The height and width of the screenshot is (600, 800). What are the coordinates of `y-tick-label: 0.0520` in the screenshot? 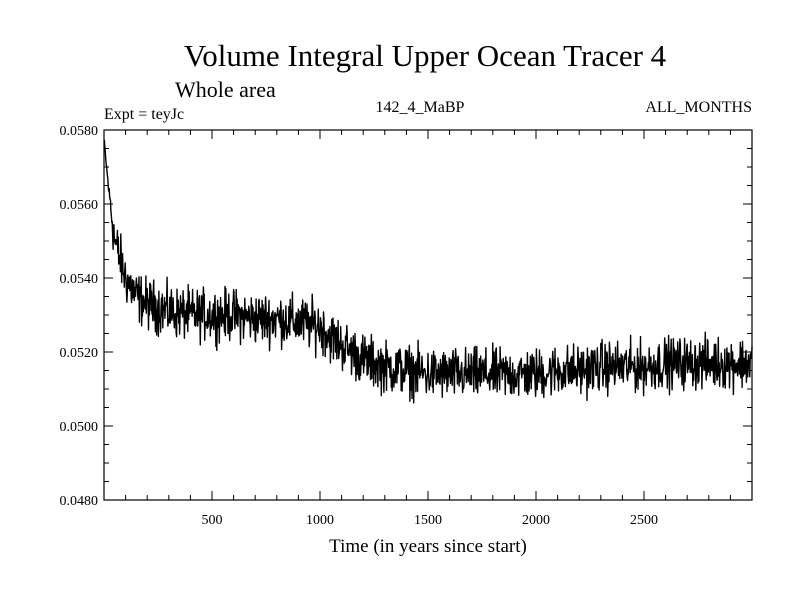 It's located at (79, 353).